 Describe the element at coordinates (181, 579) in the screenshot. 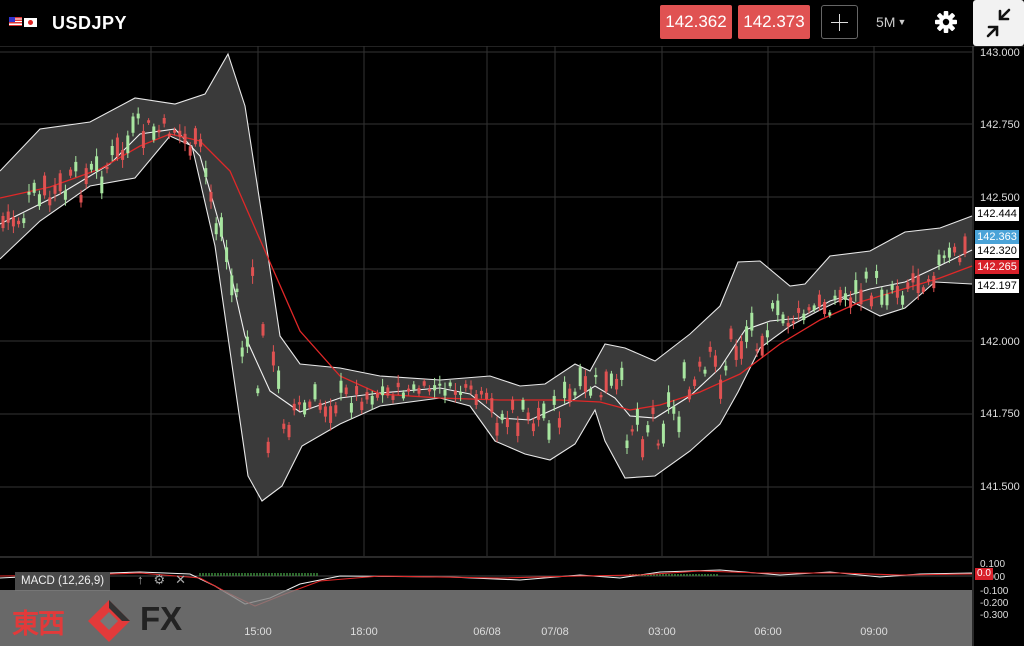

I see `close-icon: ✕` at that location.